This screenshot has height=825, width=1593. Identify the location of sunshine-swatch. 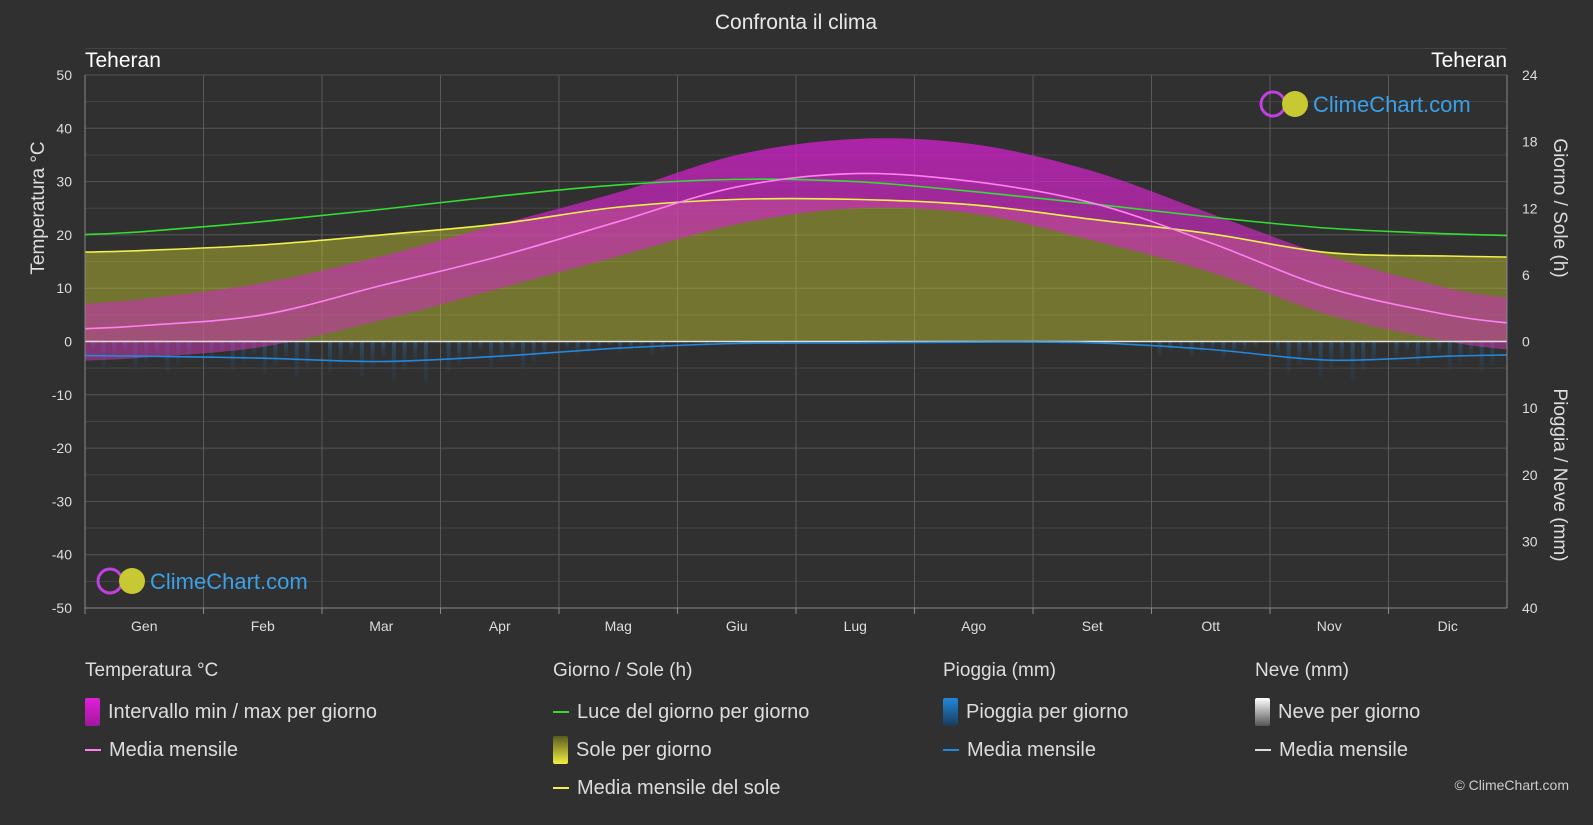
(560, 750).